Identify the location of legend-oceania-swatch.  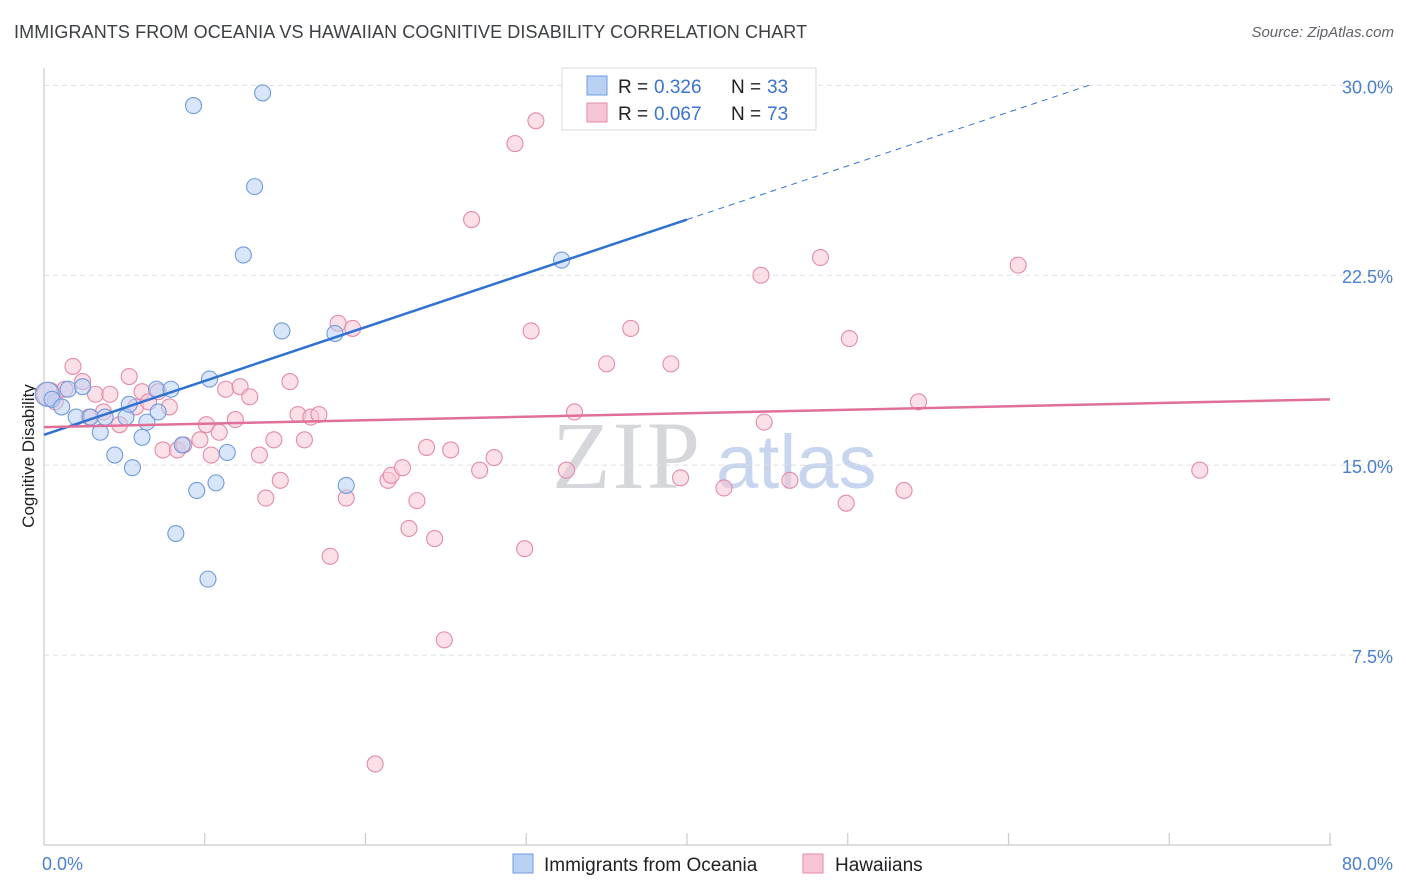
(523, 863).